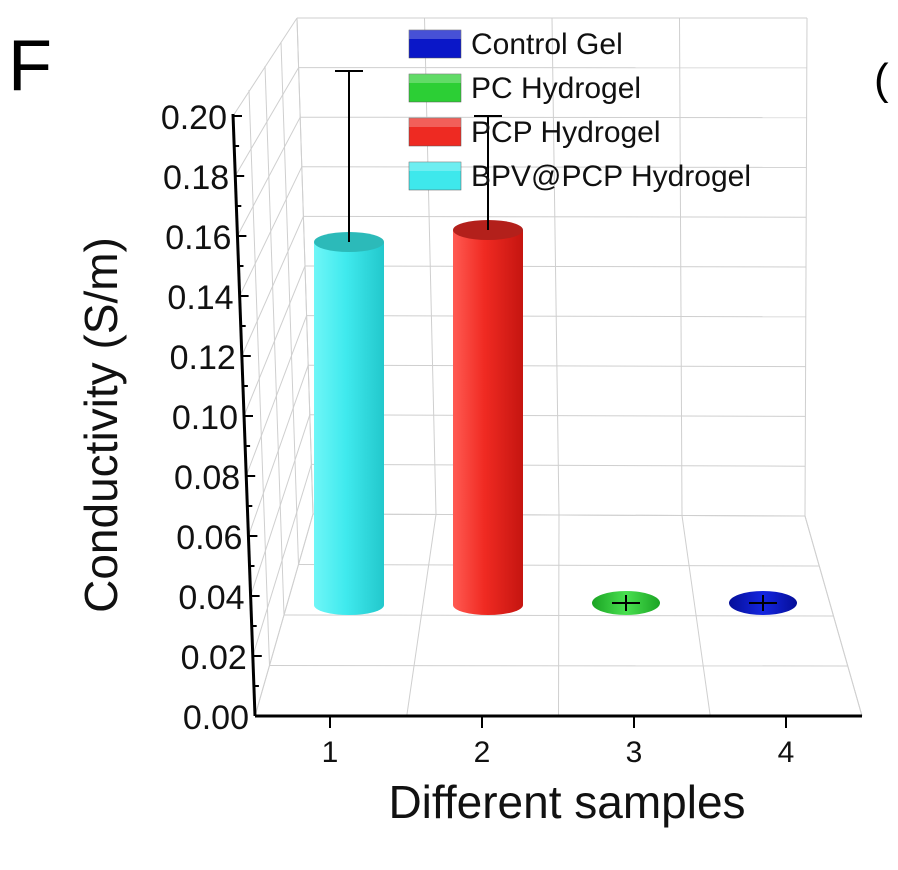 Image resolution: width=898 pixels, height=870 pixels. Describe the element at coordinates (547, 44) in the screenshot. I see `legend-label: Control Gel` at that location.